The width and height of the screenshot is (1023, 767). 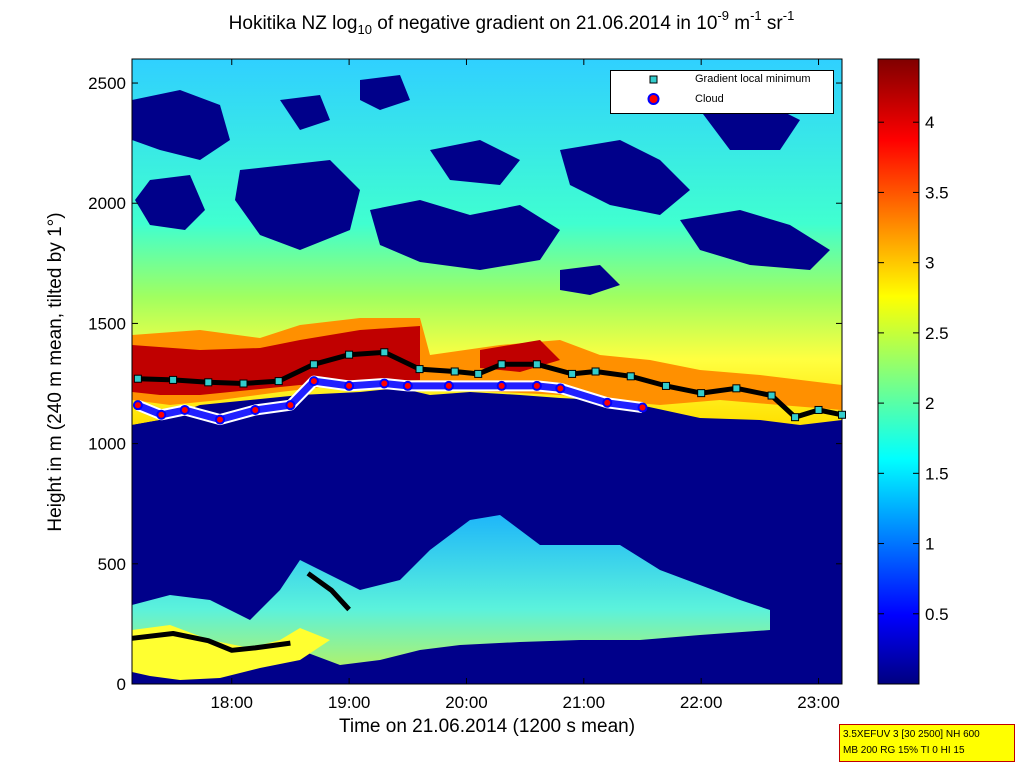 What do you see at coordinates (112, 564) in the screenshot?
I see `y-tick-label: 500` at bounding box center [112, 564].